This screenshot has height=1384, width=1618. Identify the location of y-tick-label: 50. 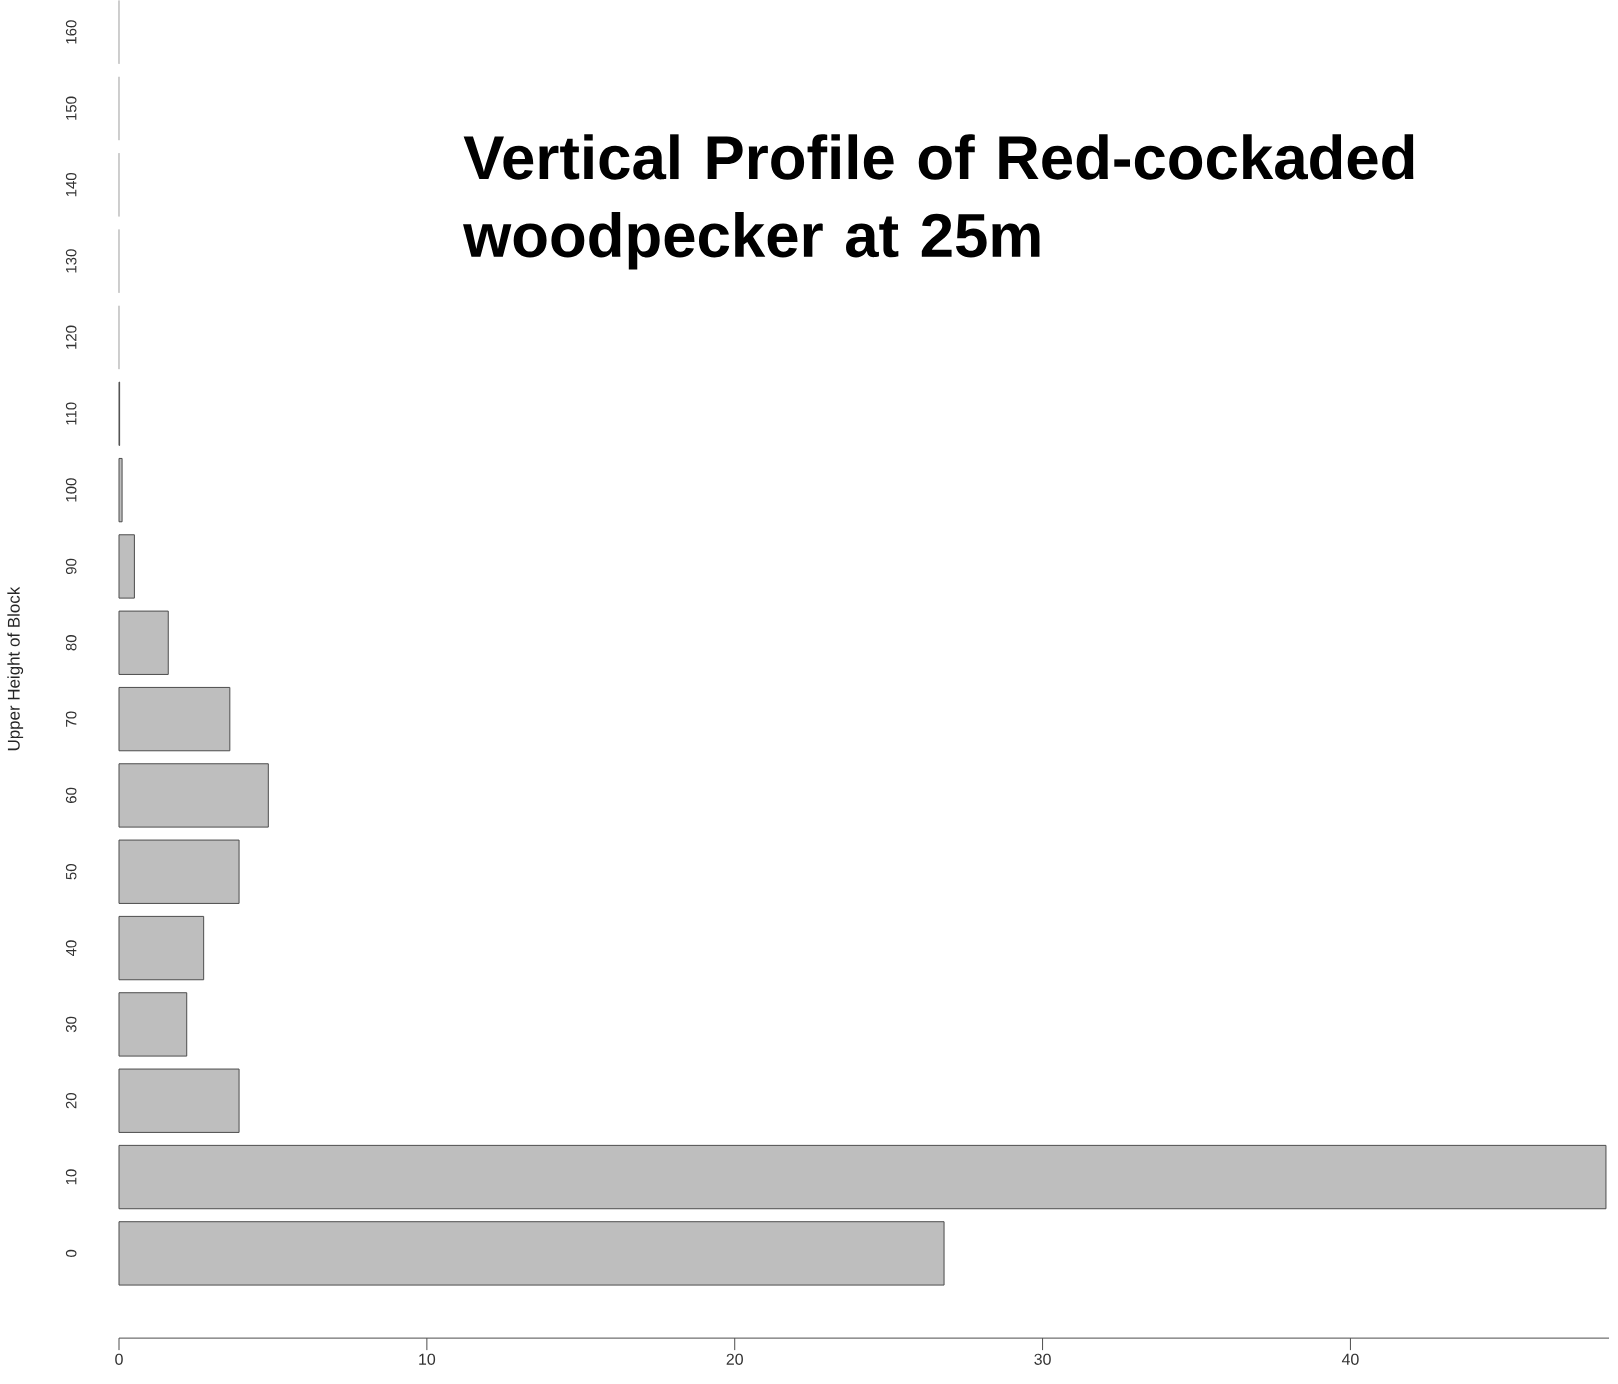
(71, 871).